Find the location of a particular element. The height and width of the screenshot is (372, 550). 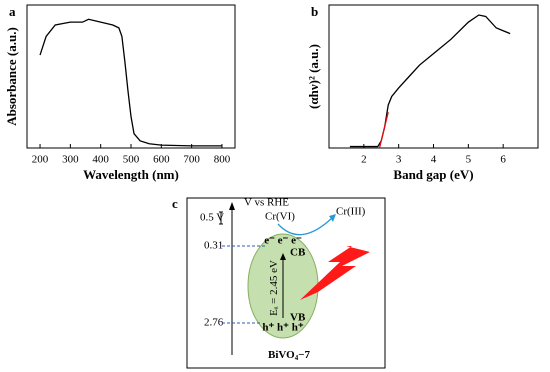

reduction-arrow is located at coordinates (305, 226).